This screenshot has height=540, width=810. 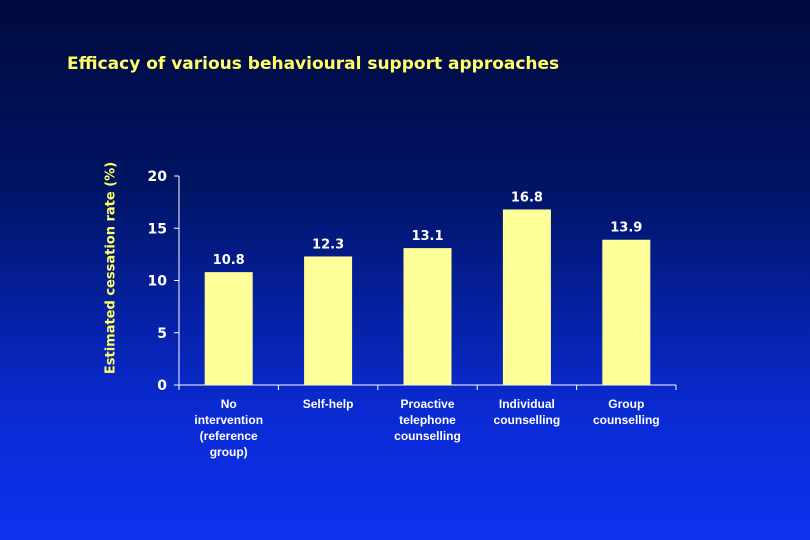 I want to click on x-tick-label: Group counselling, so click(x=626, y=412).